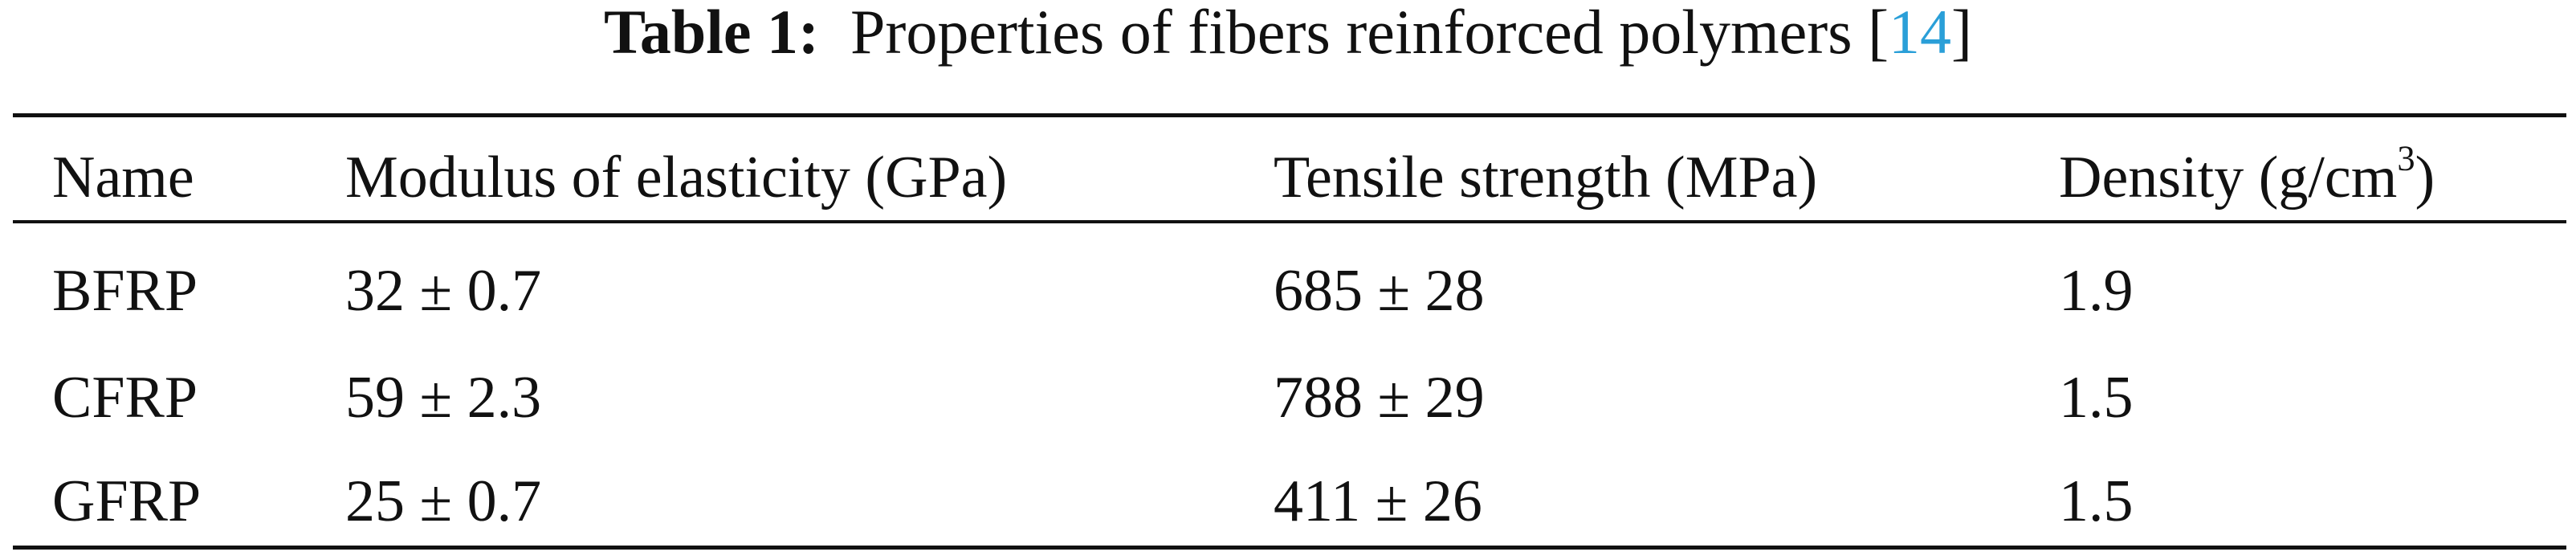 The height and width of the screenshot is (560, 2576). Describe the element at coordinates (2425, 178) in the screenshot. I see `header-close: )` at that location.